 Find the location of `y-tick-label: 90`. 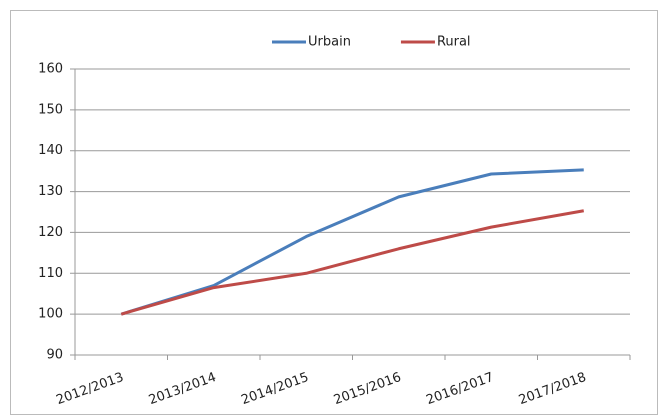

y-tick-label: 90 is located at coordinates (54, 355).